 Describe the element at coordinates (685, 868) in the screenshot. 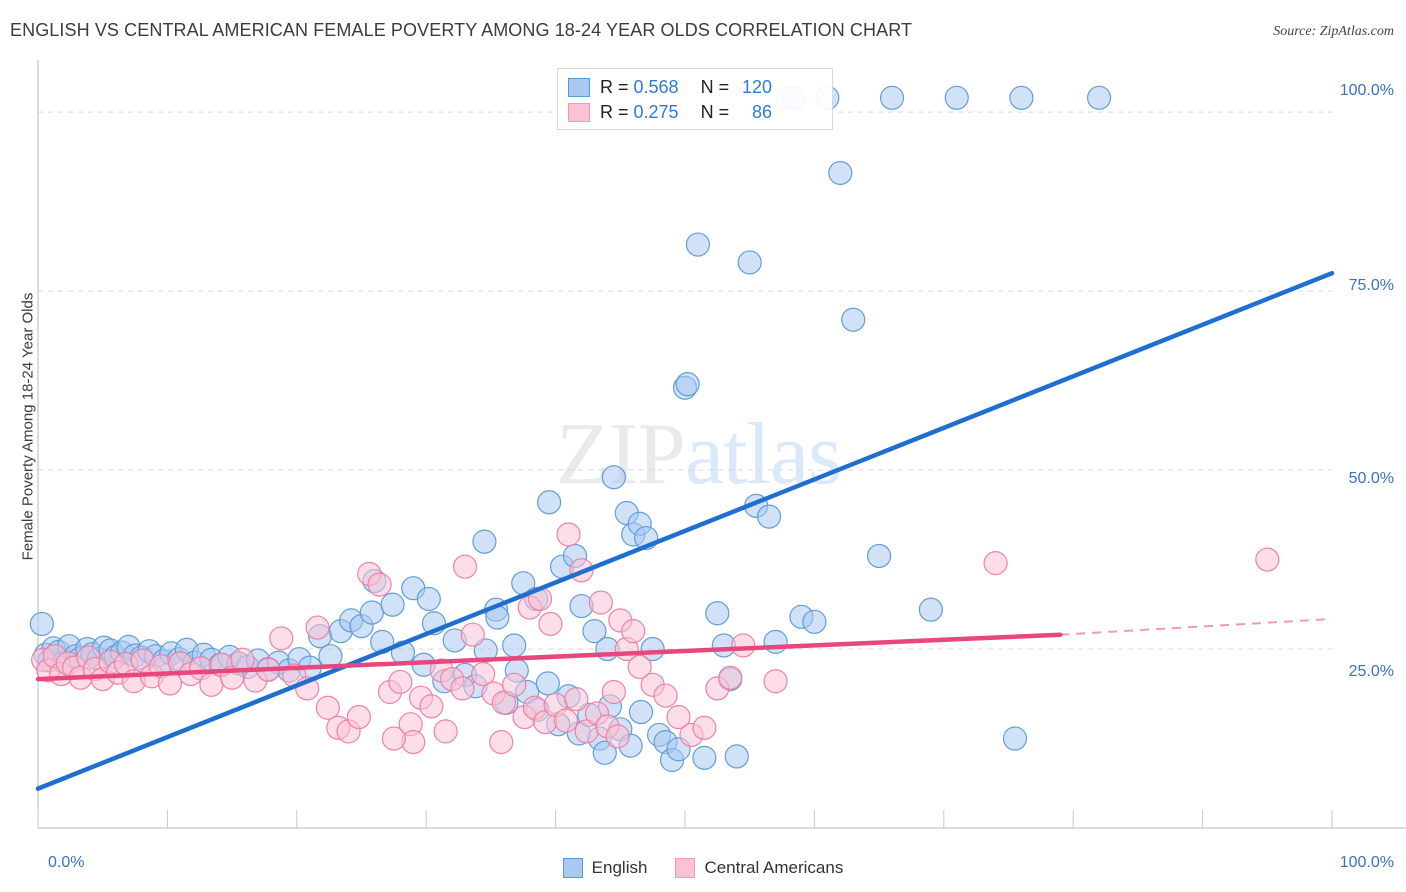

I see `central-americans-legend-swatch-icon` at that location.